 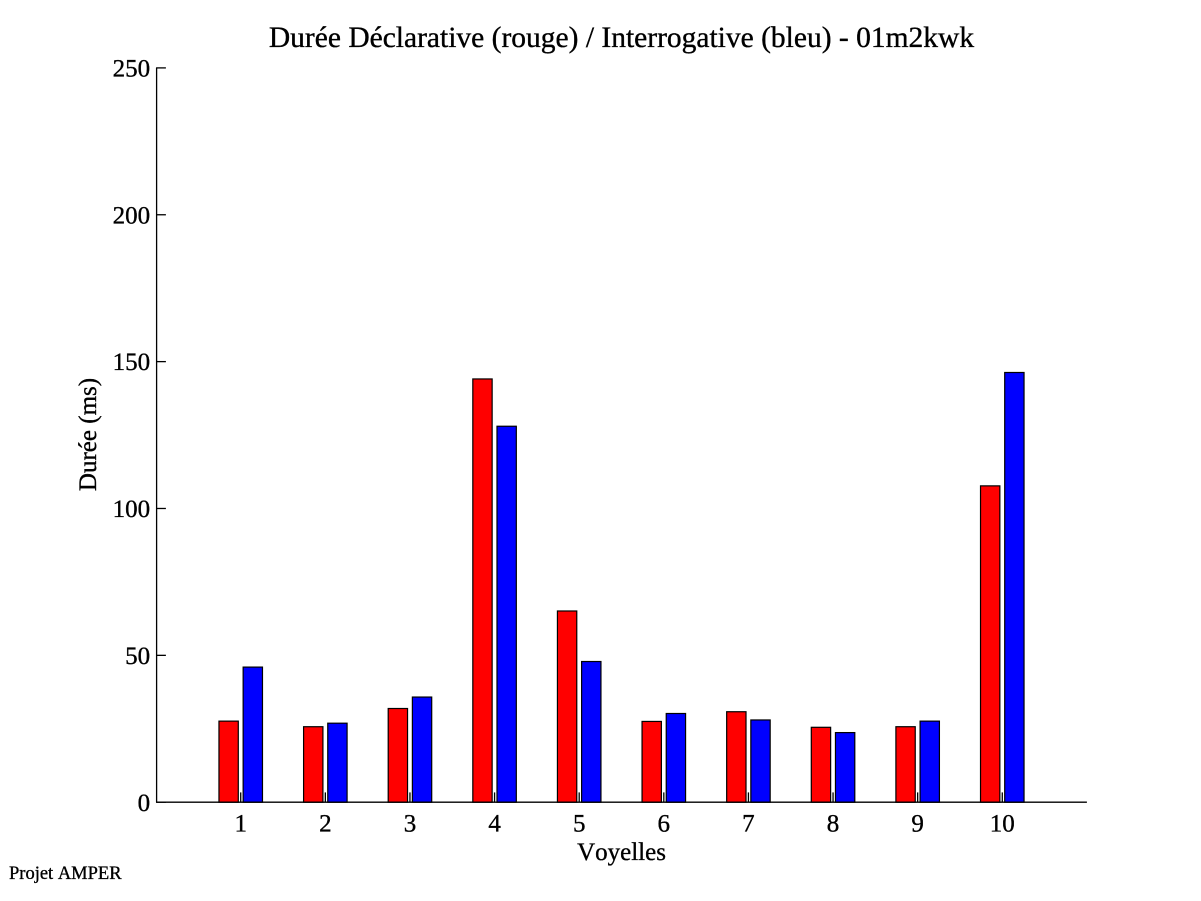 What do you see at coordinates (494, 823) in the screenshot?
I see `svg-text: 4` at bounding box center [494, 823].